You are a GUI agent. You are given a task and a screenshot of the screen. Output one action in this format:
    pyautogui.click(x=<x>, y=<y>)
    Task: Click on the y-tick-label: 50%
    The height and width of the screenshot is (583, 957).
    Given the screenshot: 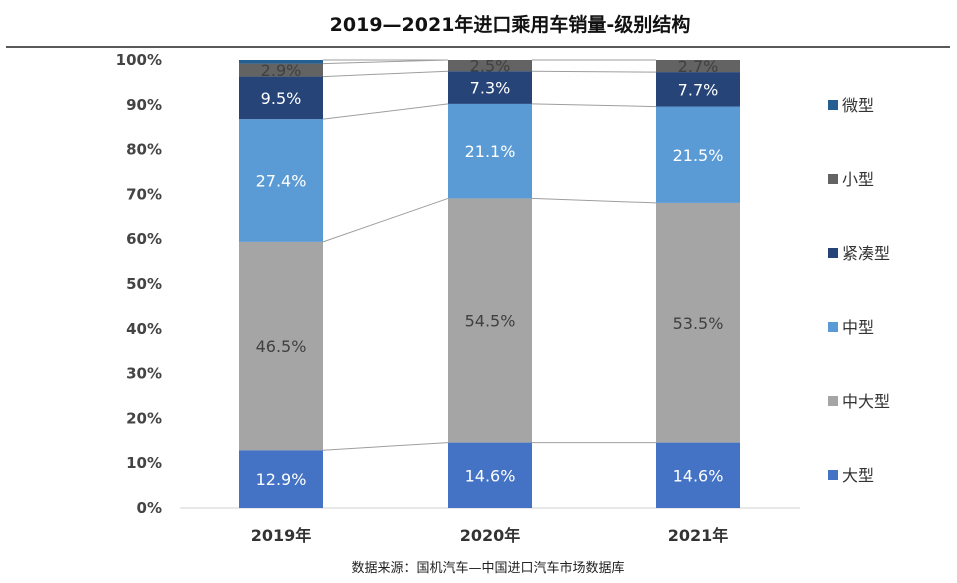 What is the action you would take?
    pyautogui.click(x=144, y=284)
    